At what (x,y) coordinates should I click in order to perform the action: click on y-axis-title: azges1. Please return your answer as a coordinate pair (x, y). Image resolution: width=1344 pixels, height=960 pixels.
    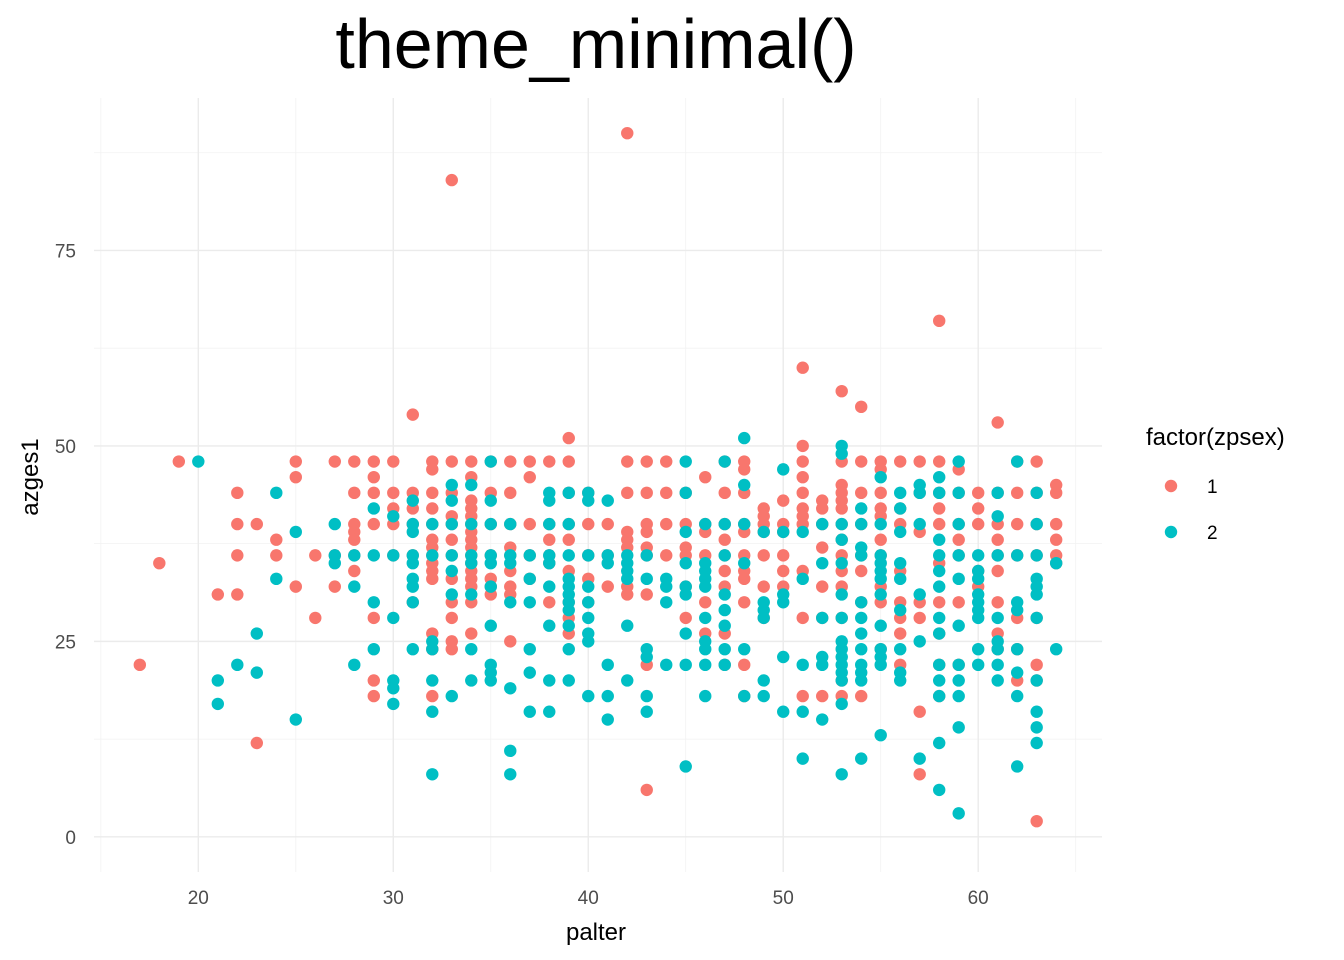
    Looking at the image, I should click on (30, 476).